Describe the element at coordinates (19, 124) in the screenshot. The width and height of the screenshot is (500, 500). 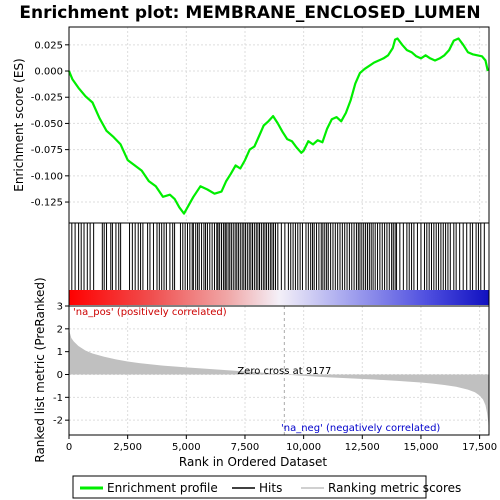
I see `es-y-axis-label: Enrichment score (ES)` at that location.